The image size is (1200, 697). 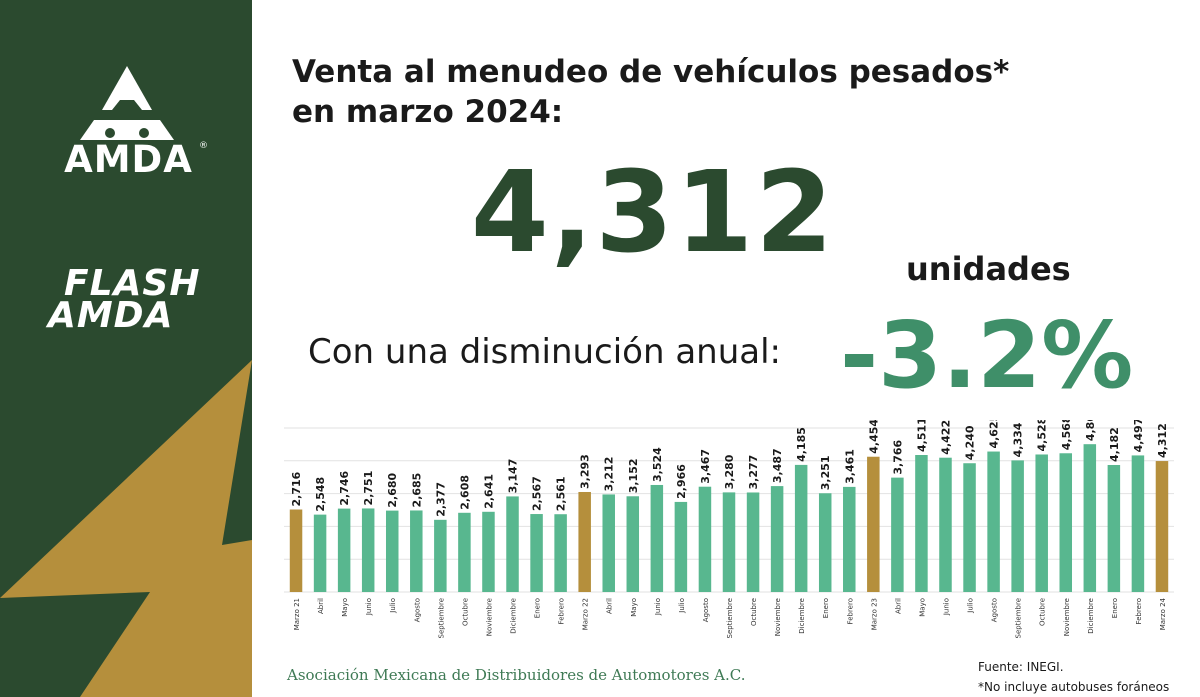 I want to click on total-units-value: 4,312, so click(x=653, y=213).